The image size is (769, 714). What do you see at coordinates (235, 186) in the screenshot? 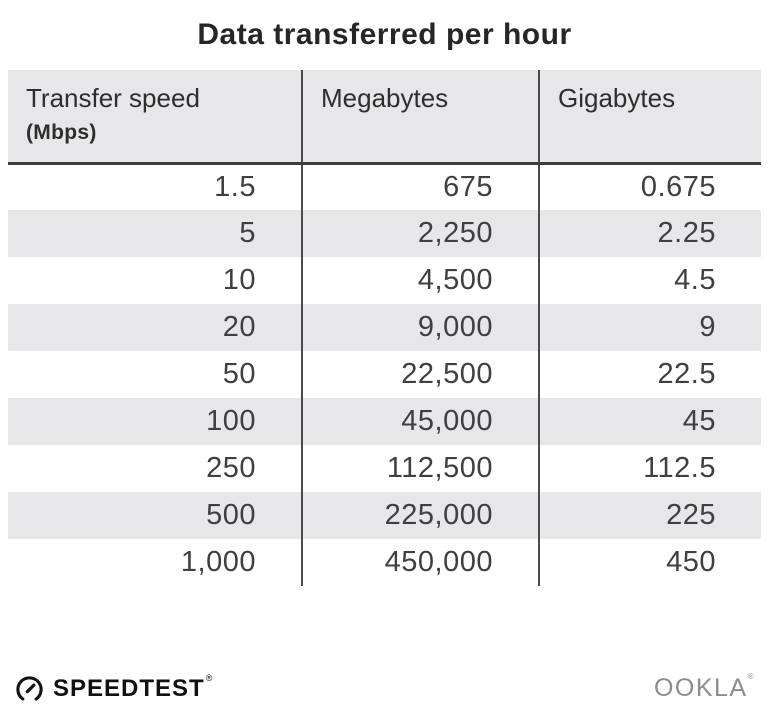
I see `cell-transfer-speed: 1.5` at bounding box center [235, 186].